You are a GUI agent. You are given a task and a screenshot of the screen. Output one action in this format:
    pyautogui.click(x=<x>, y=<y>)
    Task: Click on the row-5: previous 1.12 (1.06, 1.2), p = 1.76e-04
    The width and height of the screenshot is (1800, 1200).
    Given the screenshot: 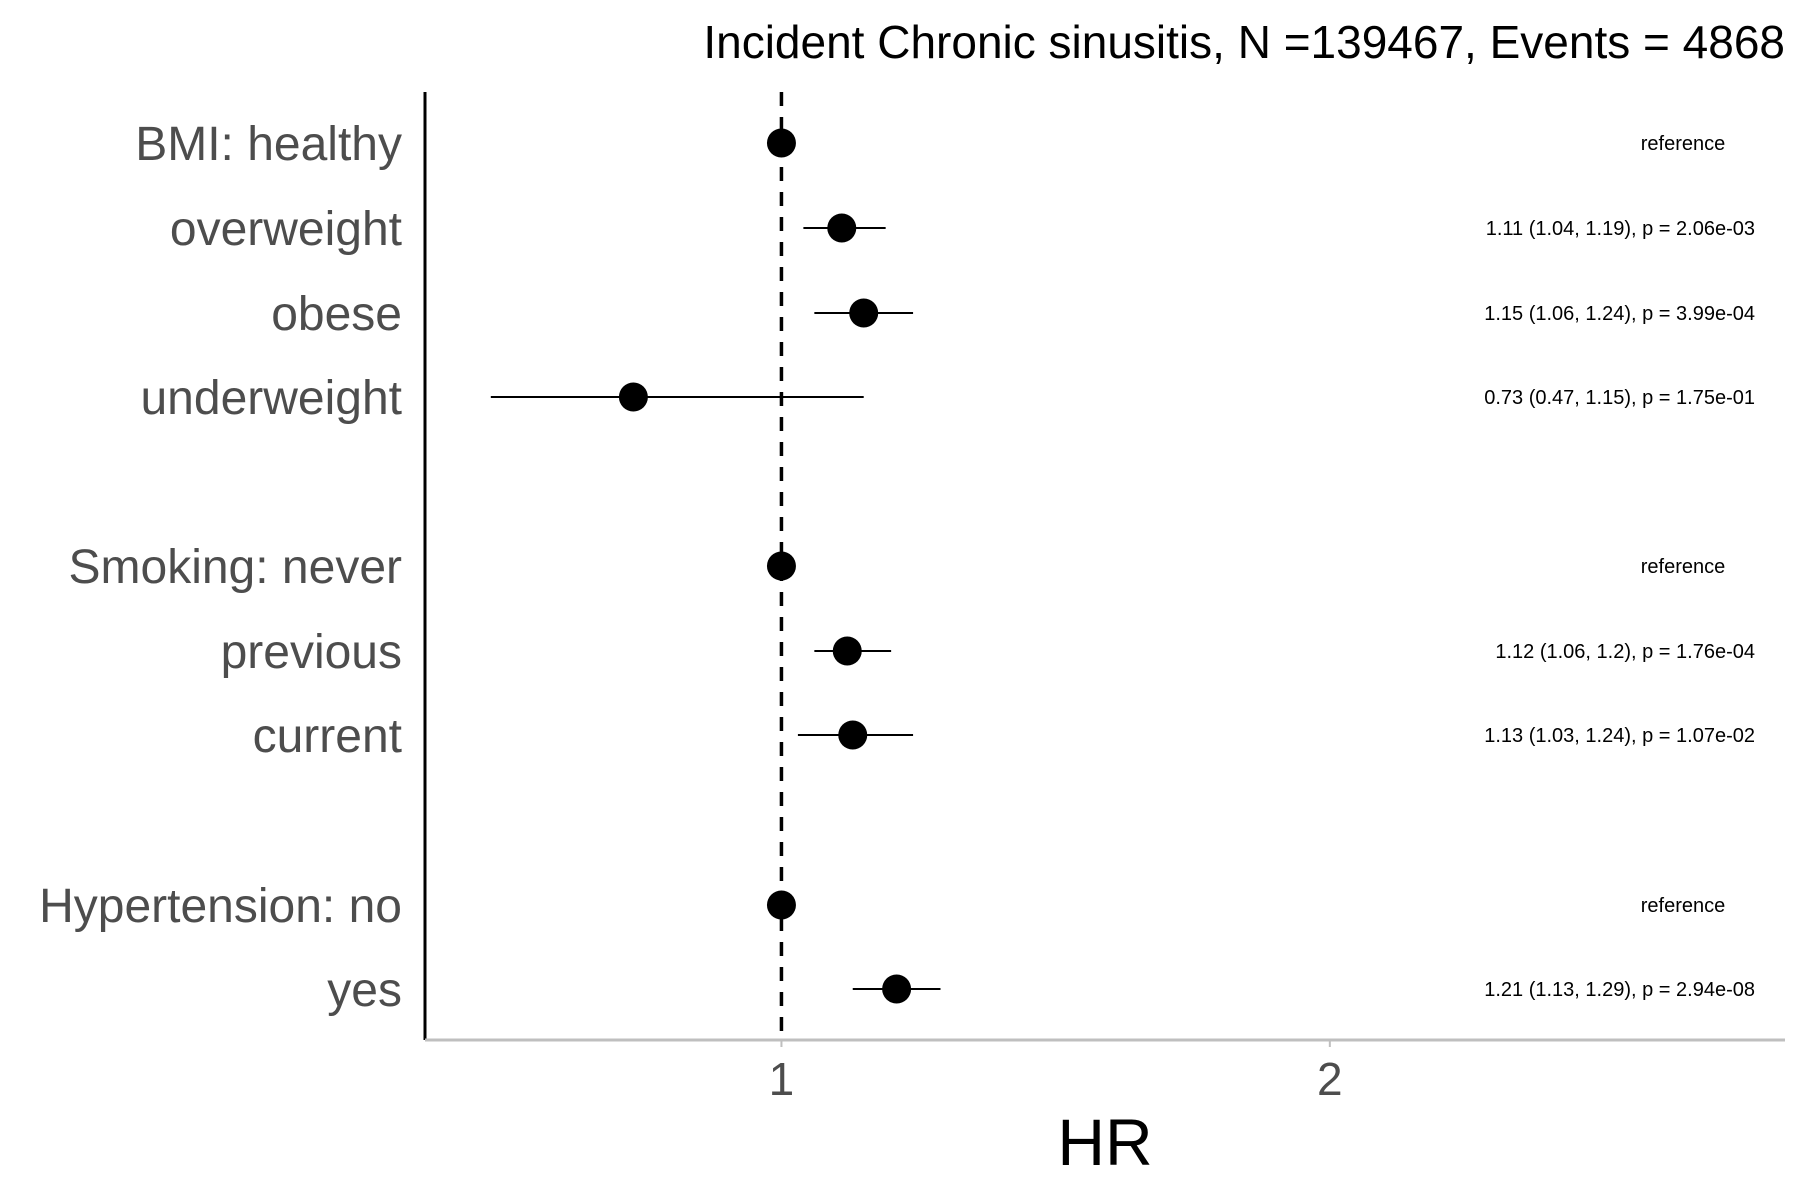 What is the action you would take?
    pyautogui.click(x=988, y=652)
    